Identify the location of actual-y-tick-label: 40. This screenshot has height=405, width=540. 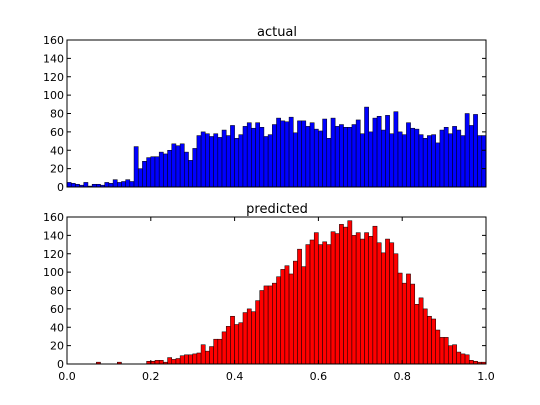
(57, 150).